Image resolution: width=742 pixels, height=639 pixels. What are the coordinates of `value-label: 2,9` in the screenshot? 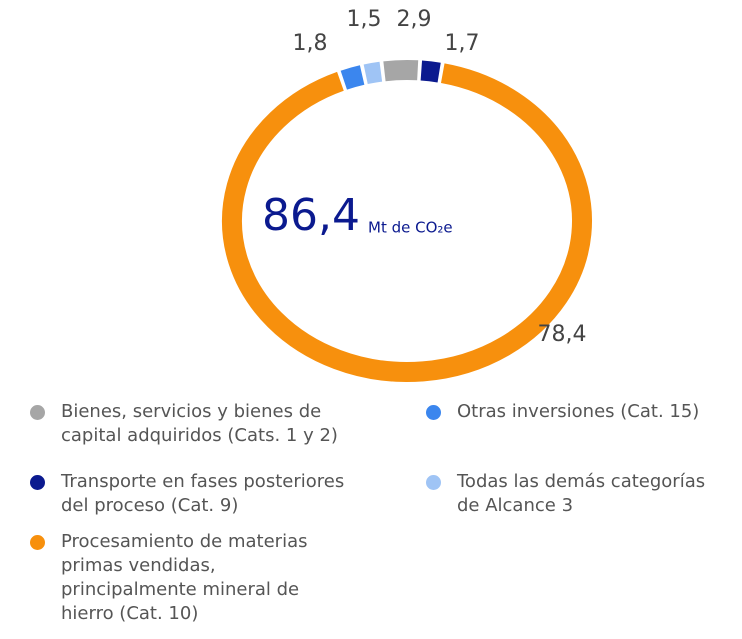 It's located at (414, 19).